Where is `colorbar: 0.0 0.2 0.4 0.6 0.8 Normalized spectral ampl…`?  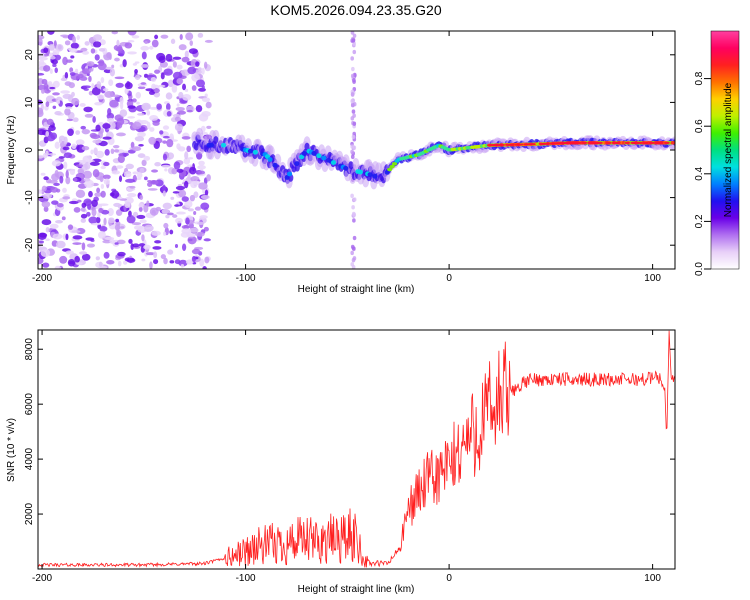
colorbar: 0.0 0.2 0.4 0.6 0.8 Normalized spectral ampl… is located at coordinates (717, 153).